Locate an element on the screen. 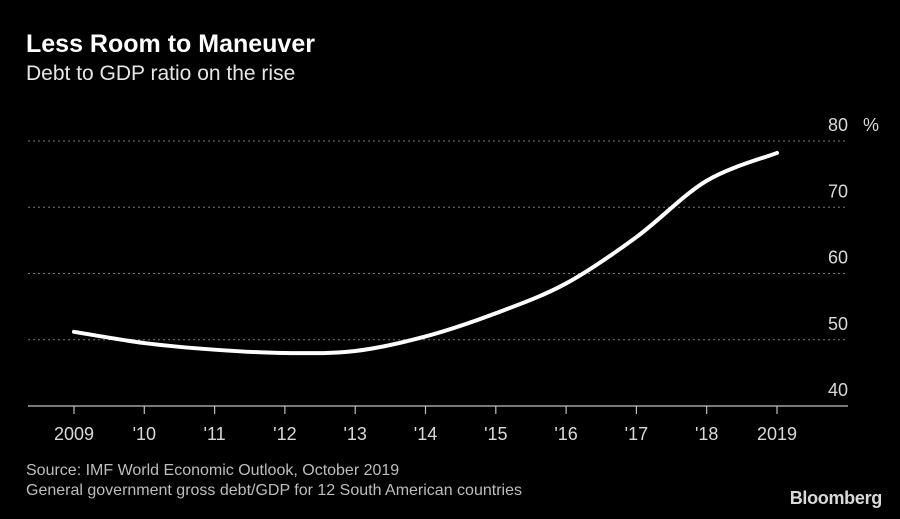 The height and width of the screenshot is (519, 900). chart-title: Less Room to Maneuver is located at coordinates (170, 44).